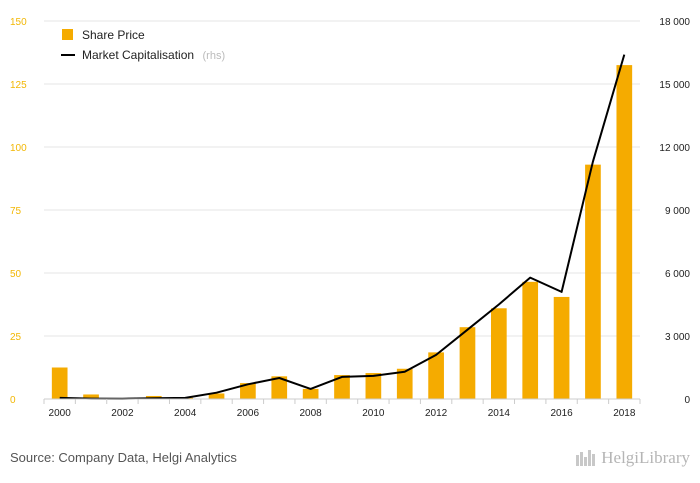 This screenshot has width=700, height=483. What do you see at coordinates (123, 457) in the screenshot?
I see `source-note: Source: Company Data, Helgi Analytics` at bounding box center [123, 457].